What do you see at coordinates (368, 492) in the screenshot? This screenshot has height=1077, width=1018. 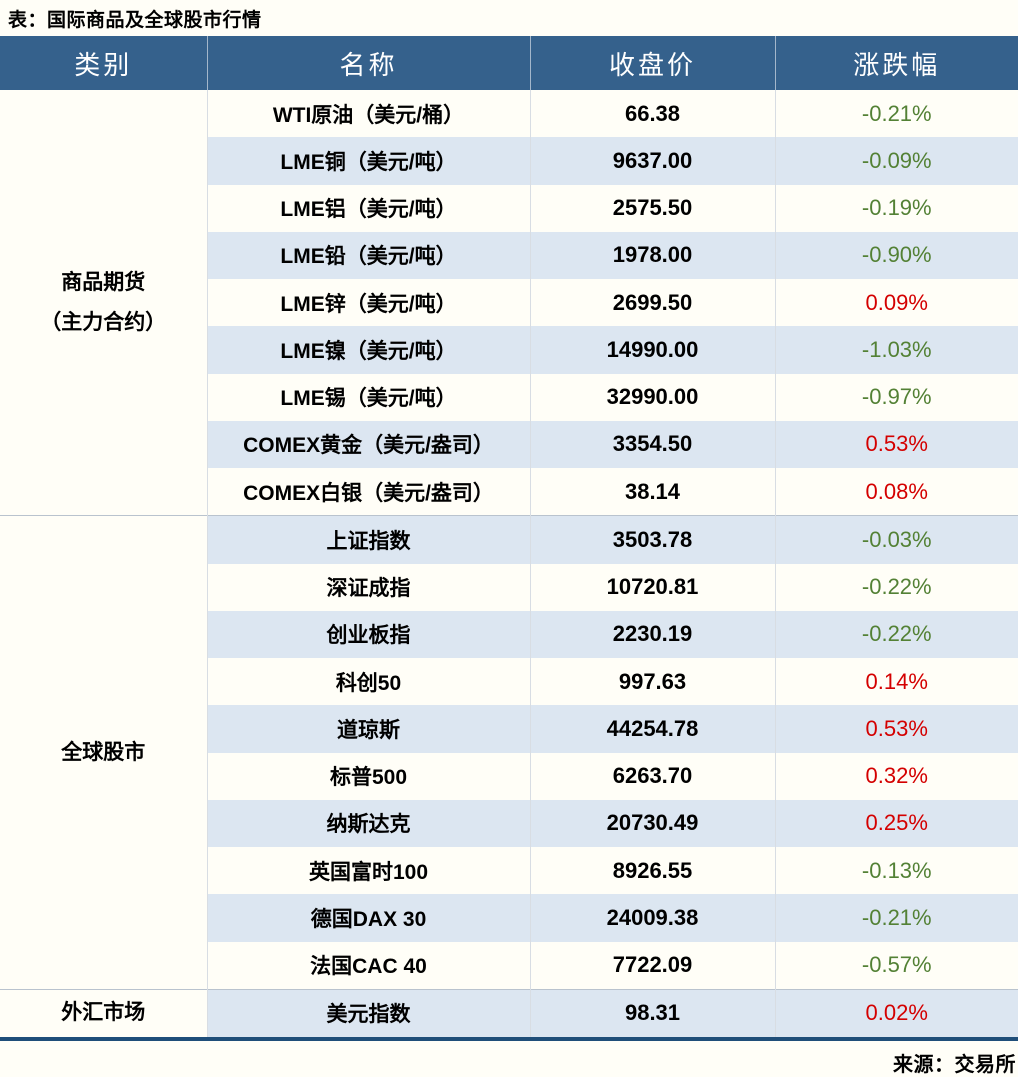 I see `name-cell: COMEX白银（美元/盎司）` at bounding box center [368, 492].